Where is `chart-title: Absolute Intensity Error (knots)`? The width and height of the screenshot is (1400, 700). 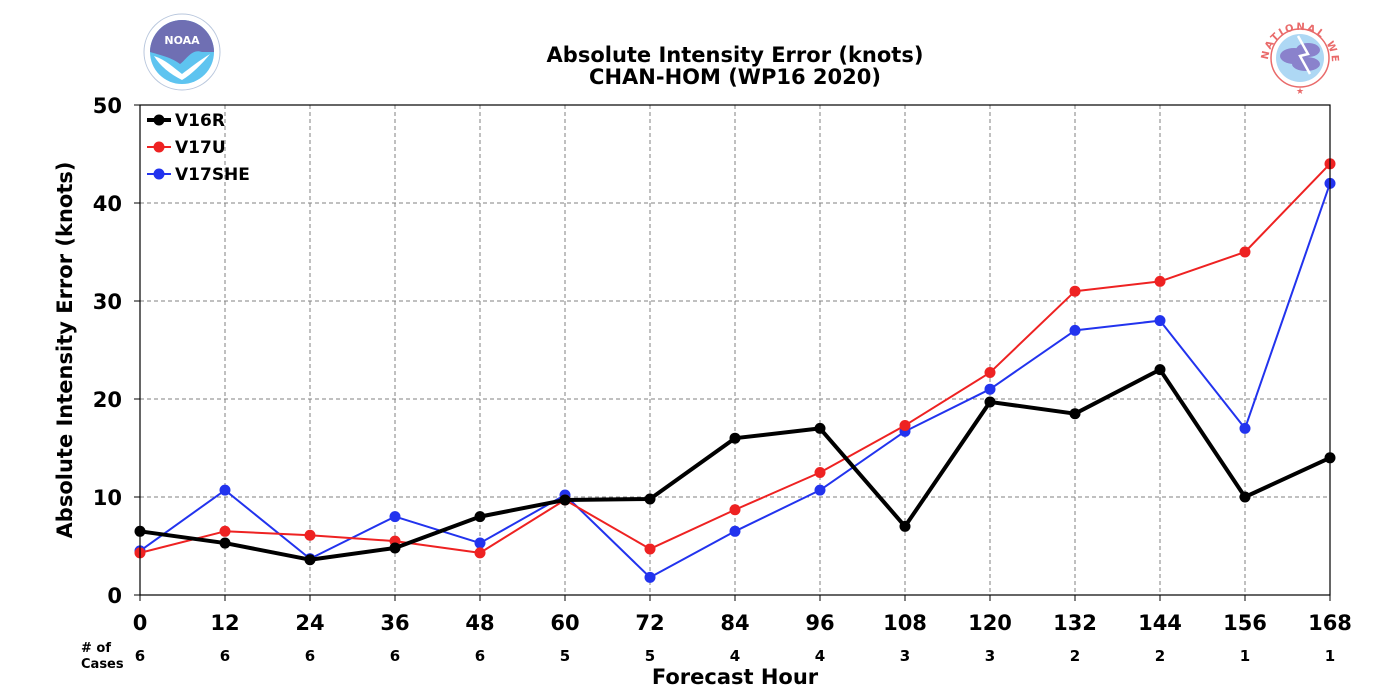
chart-title: Absolute Intensity Error (knots) is located at coordinates (735, 55).